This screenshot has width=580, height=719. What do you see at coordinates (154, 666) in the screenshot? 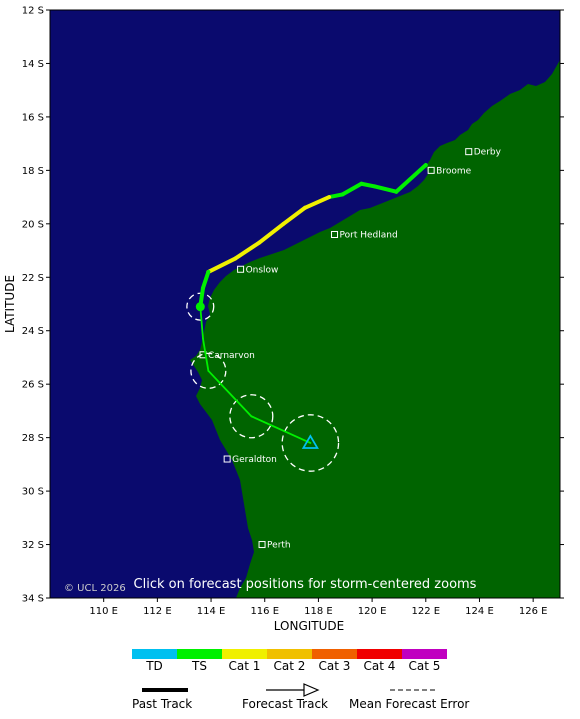
I see `legend-category-label: TD` at bounding box center [154, 666].